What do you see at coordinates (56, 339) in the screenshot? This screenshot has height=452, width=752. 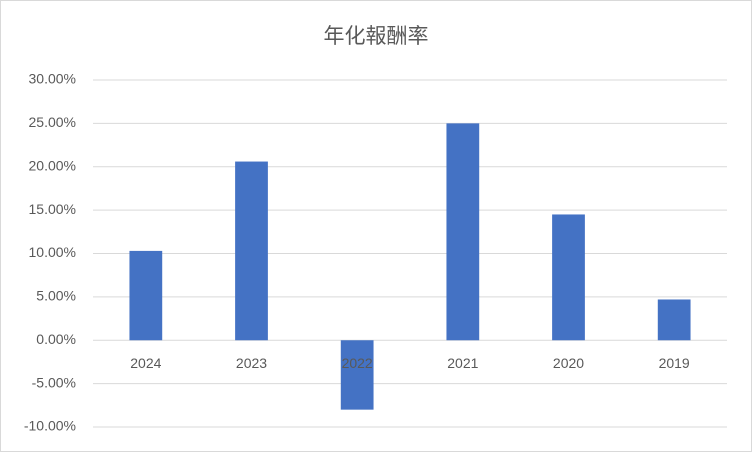 I see `y-tick-label: 0.00%` at bounding box center [56, 339].